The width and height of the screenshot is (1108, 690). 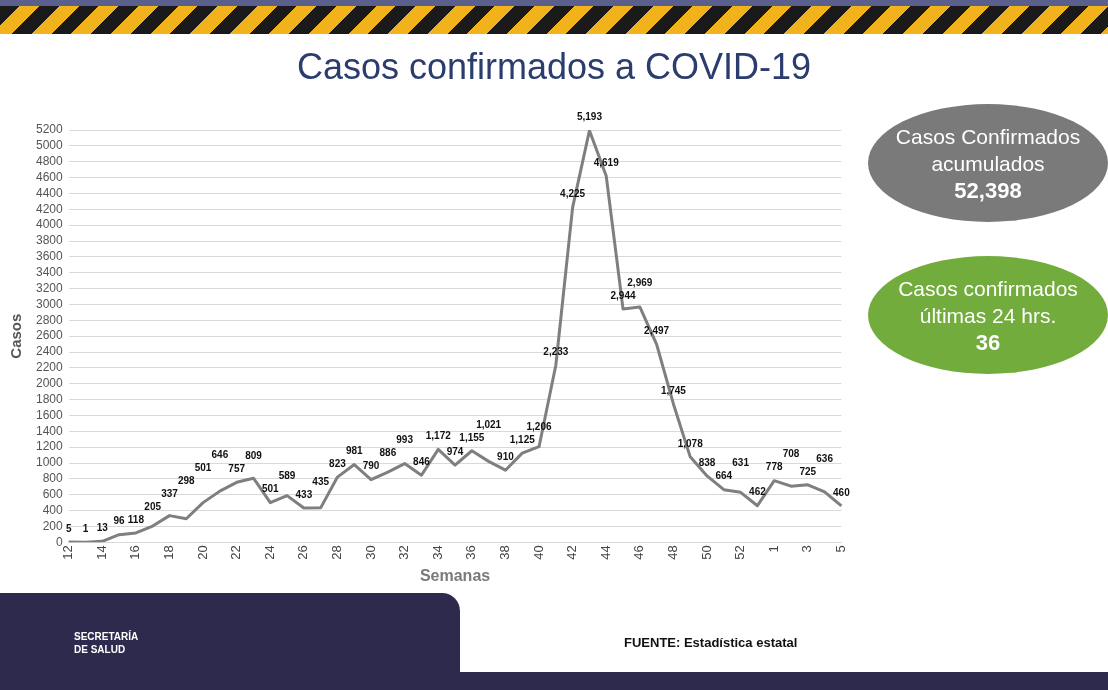 I want to click on x-axis-title: Semanas, so click(x=455, y=575).